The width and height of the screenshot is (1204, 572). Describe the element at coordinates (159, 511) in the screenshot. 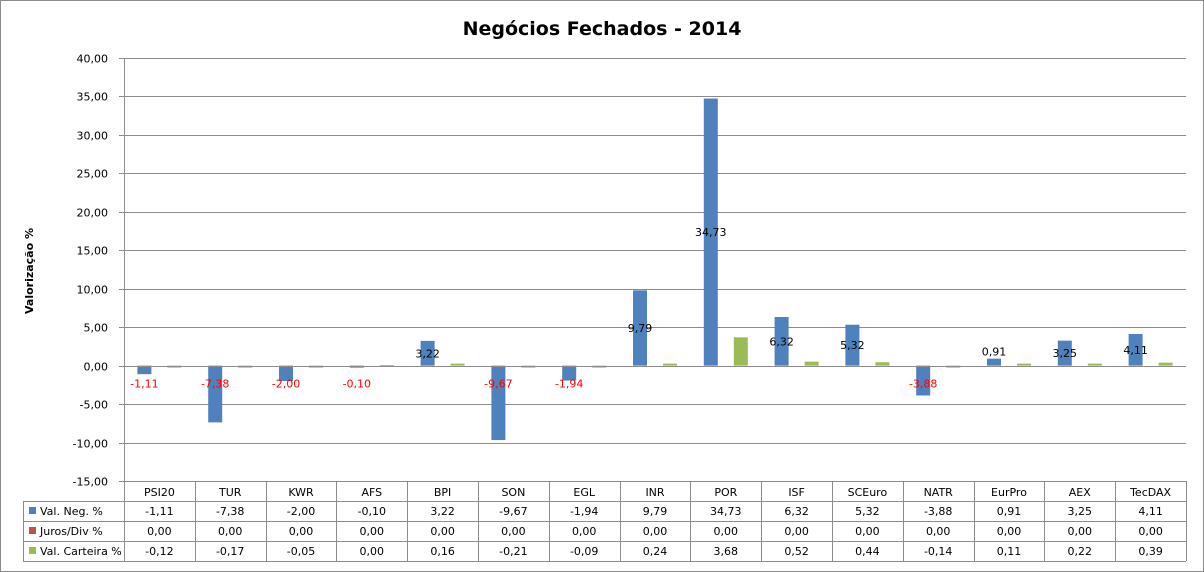

I see `table-cell: -1,11` at that location.